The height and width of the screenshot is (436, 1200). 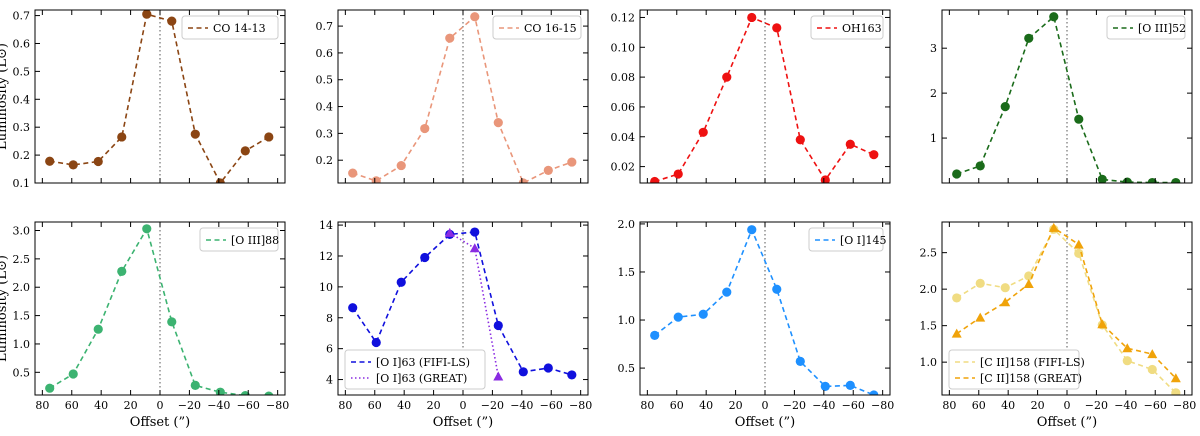 What do you see at coordinates (933, 48) in the screenshot?
I see `y-tick-label: 3` at bounding box center [933, 48].